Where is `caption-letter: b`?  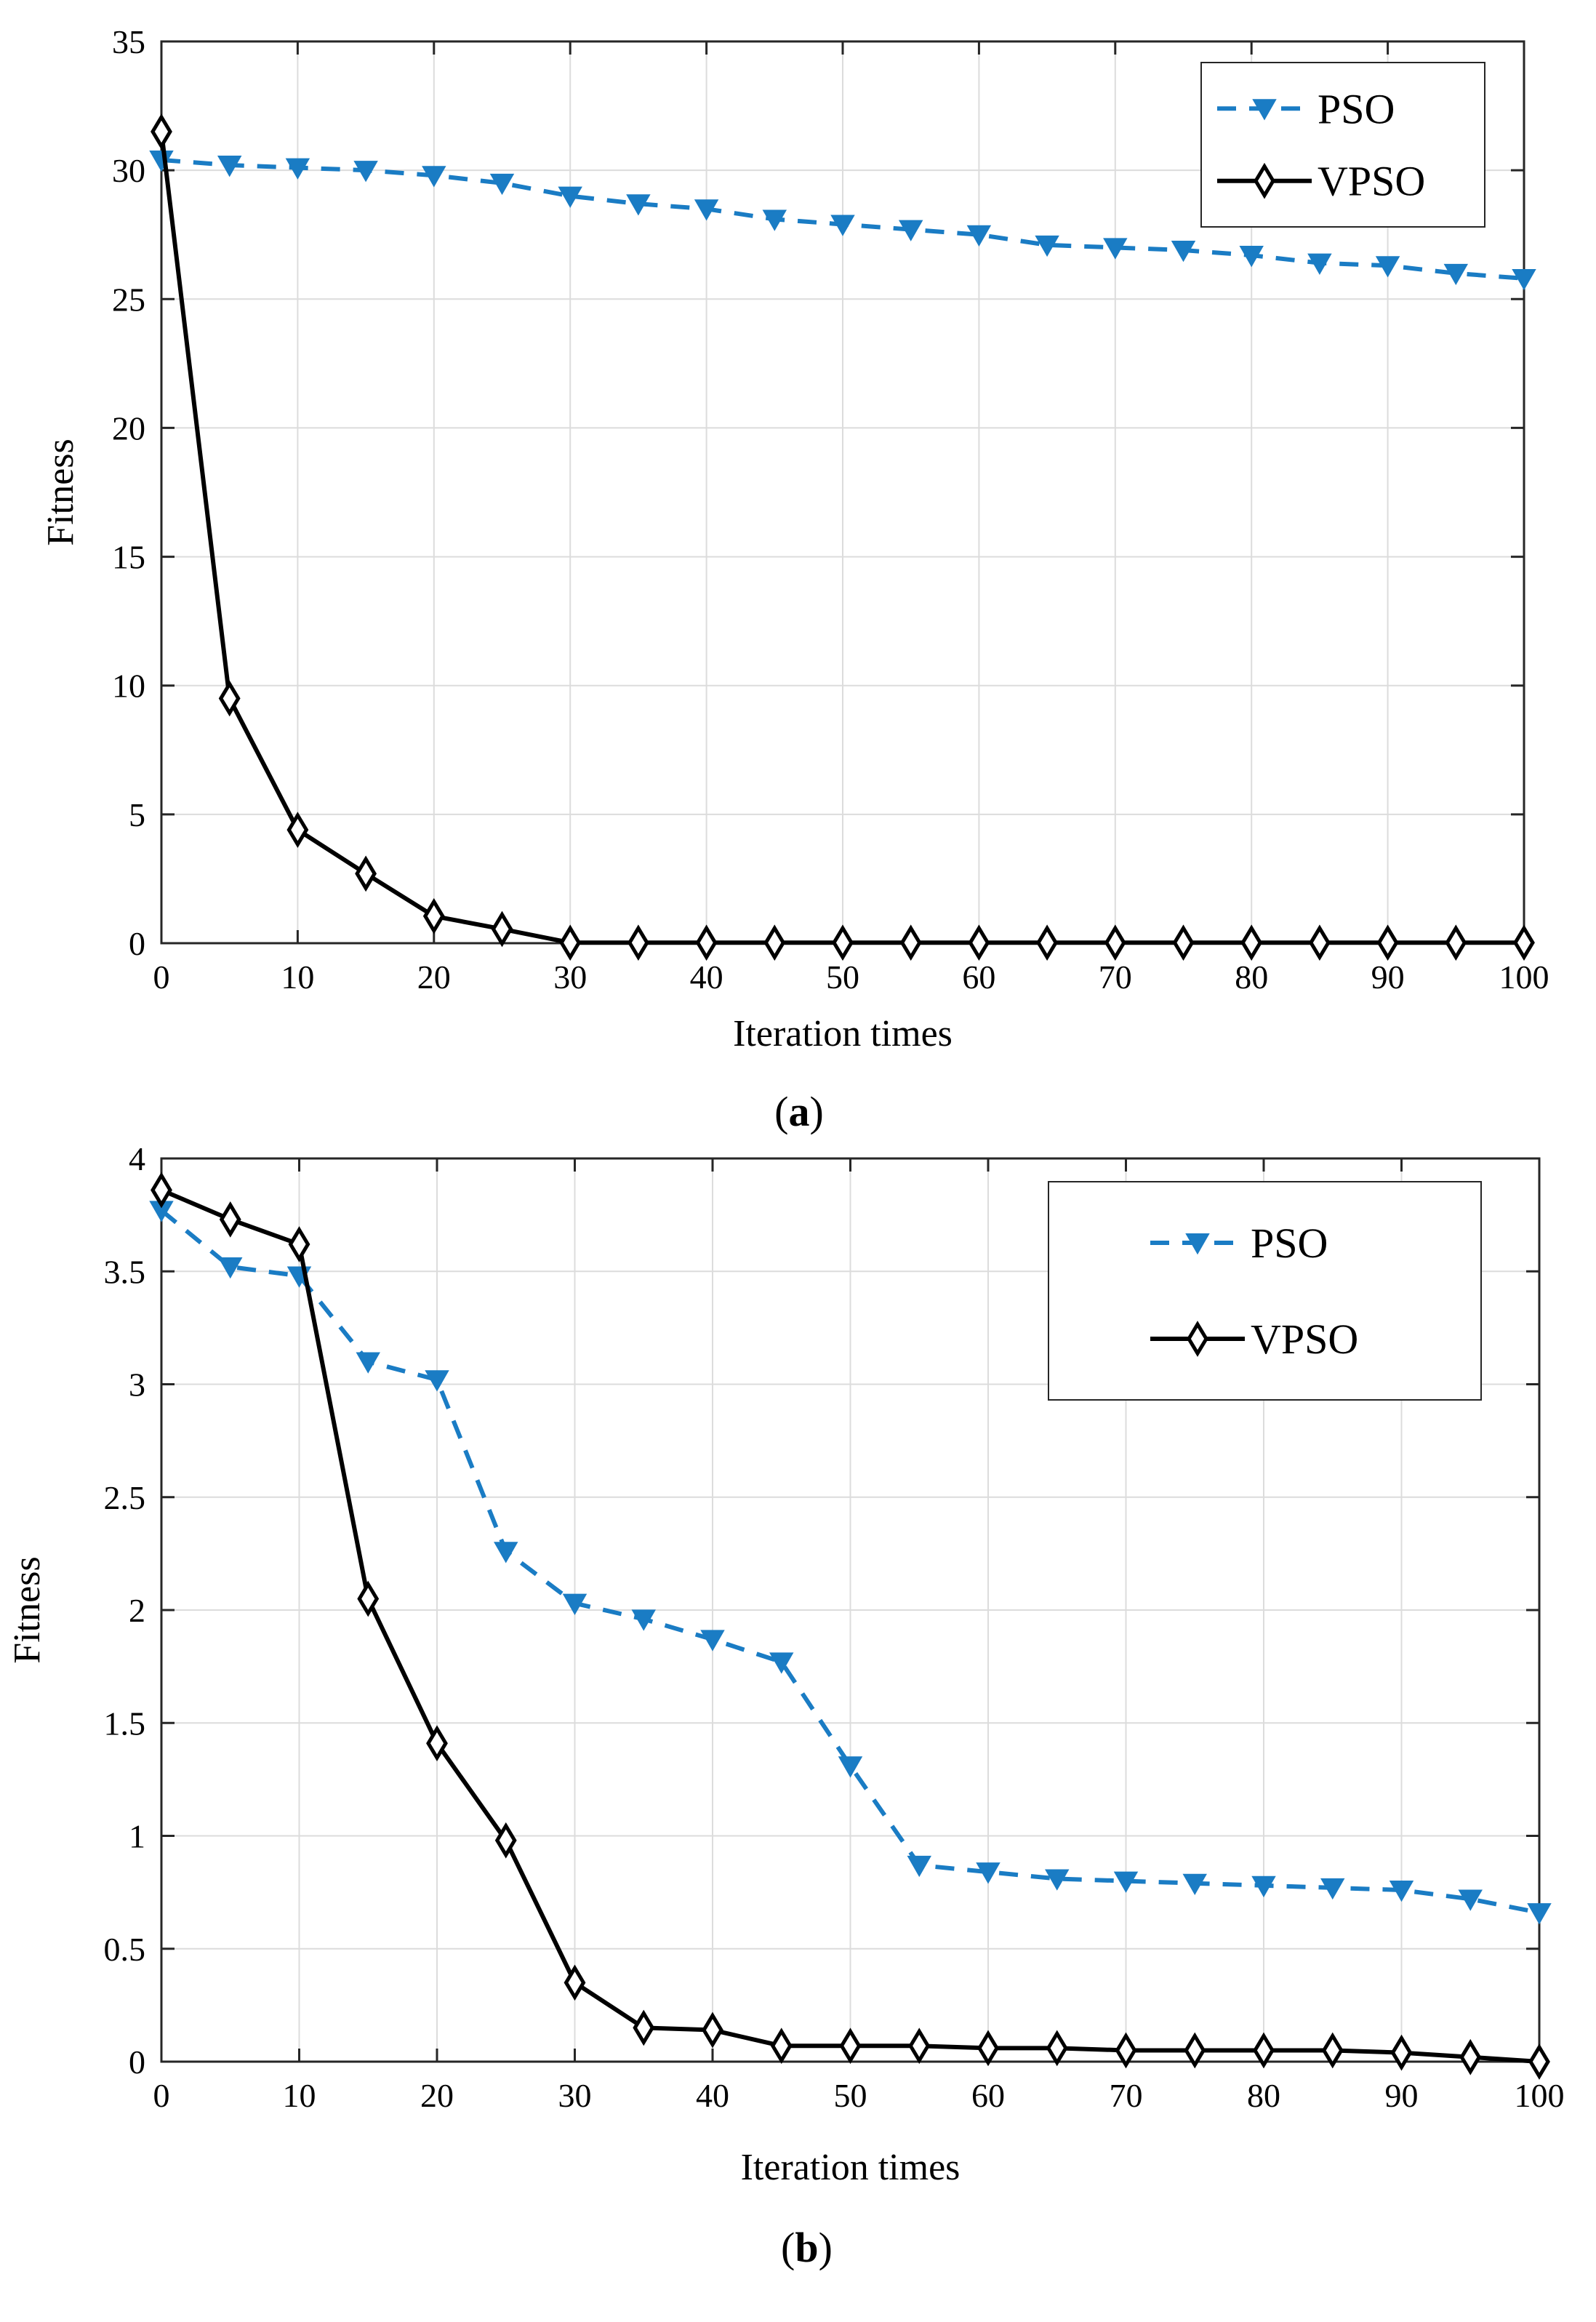
caption-letter: b is located at coordinates (807, 2247).